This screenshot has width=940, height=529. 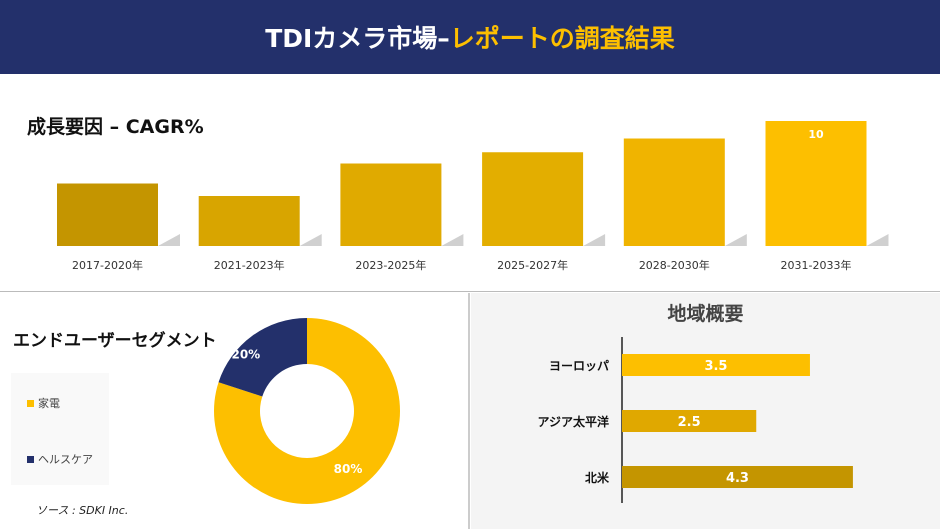 What do you see at coordinates (60, 429) in the screenshot?
I see `segment-legend: 家電 ヘルスケア` at bounding box center [60, 429].